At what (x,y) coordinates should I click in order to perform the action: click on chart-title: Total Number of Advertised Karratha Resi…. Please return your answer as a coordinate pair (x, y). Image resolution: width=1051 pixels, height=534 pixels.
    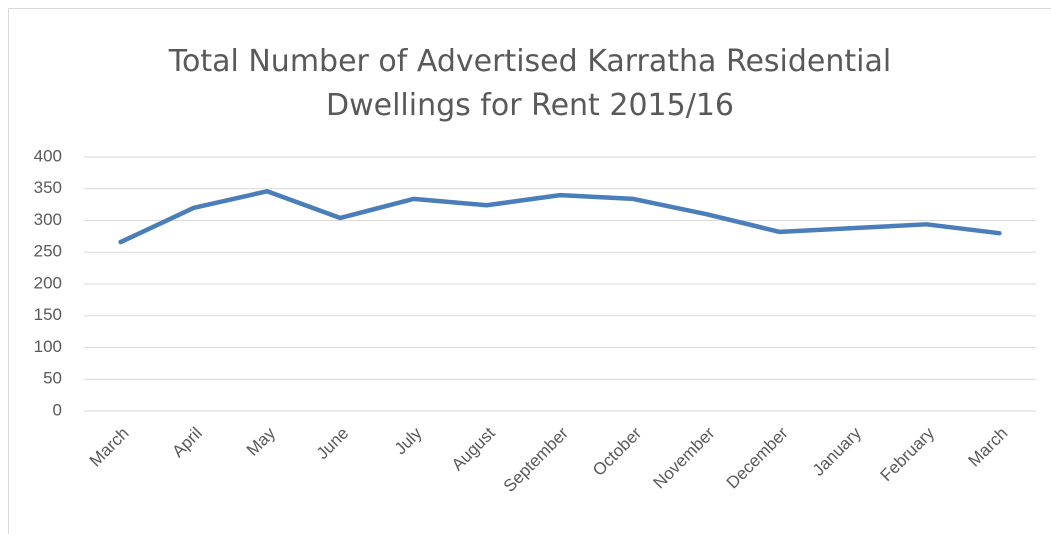
    Looking at the image, I should click on (530, 83).